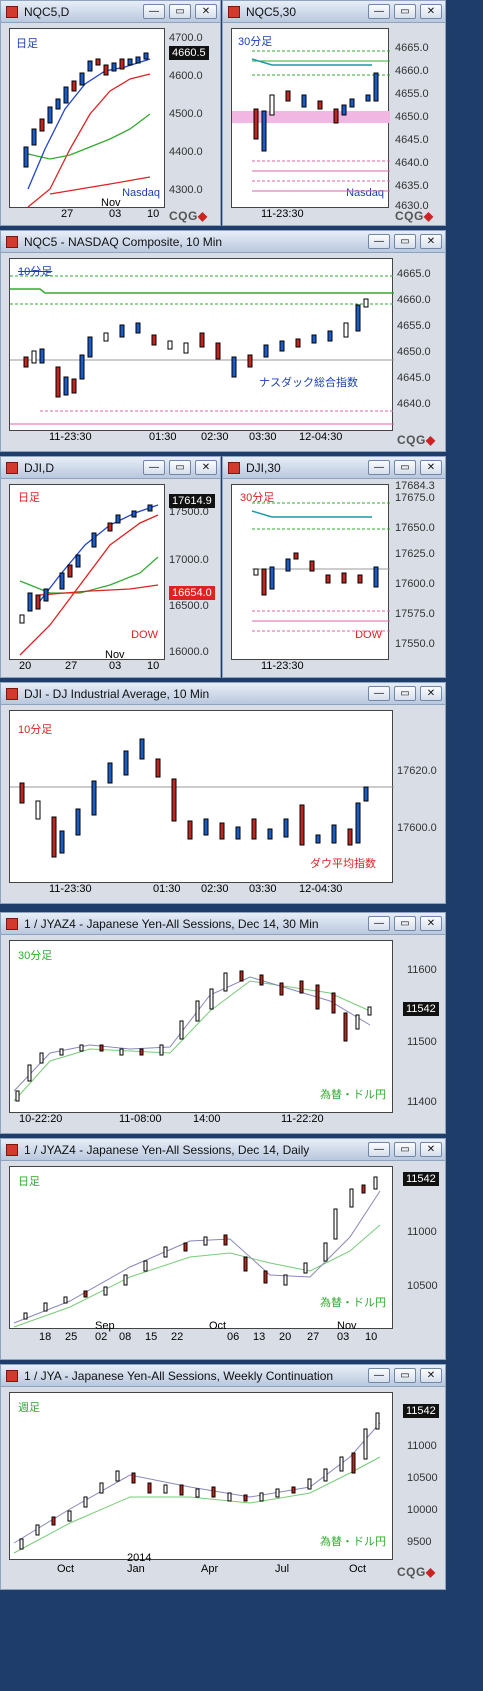  Describe the element at coordinates (201, 1026) in the screenshot. I see `chart-pane: 30分足 為替・ドル円` at that location.